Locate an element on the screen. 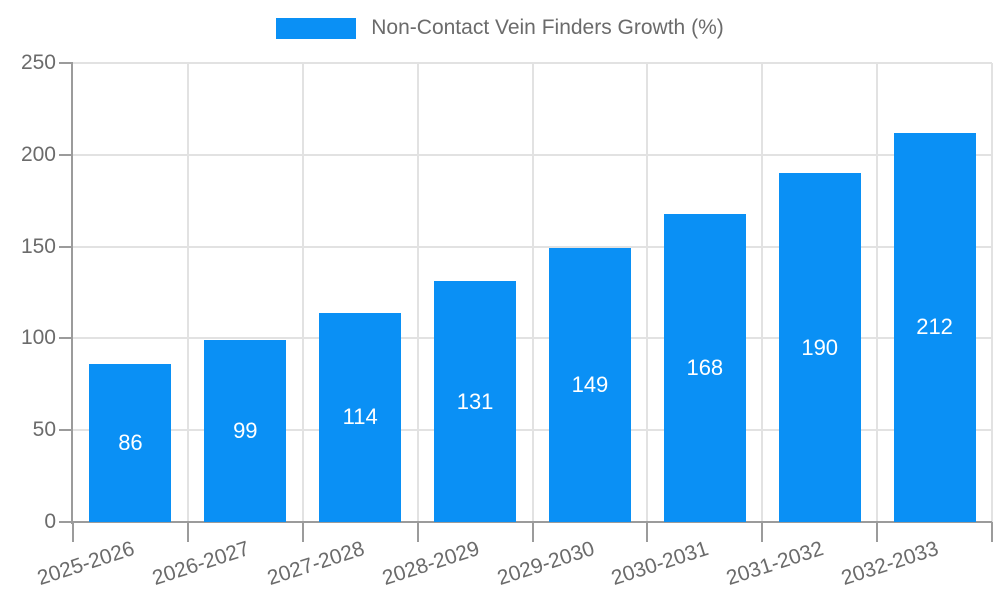  bar-value-label: 168 is located at coordinates (705, 367).